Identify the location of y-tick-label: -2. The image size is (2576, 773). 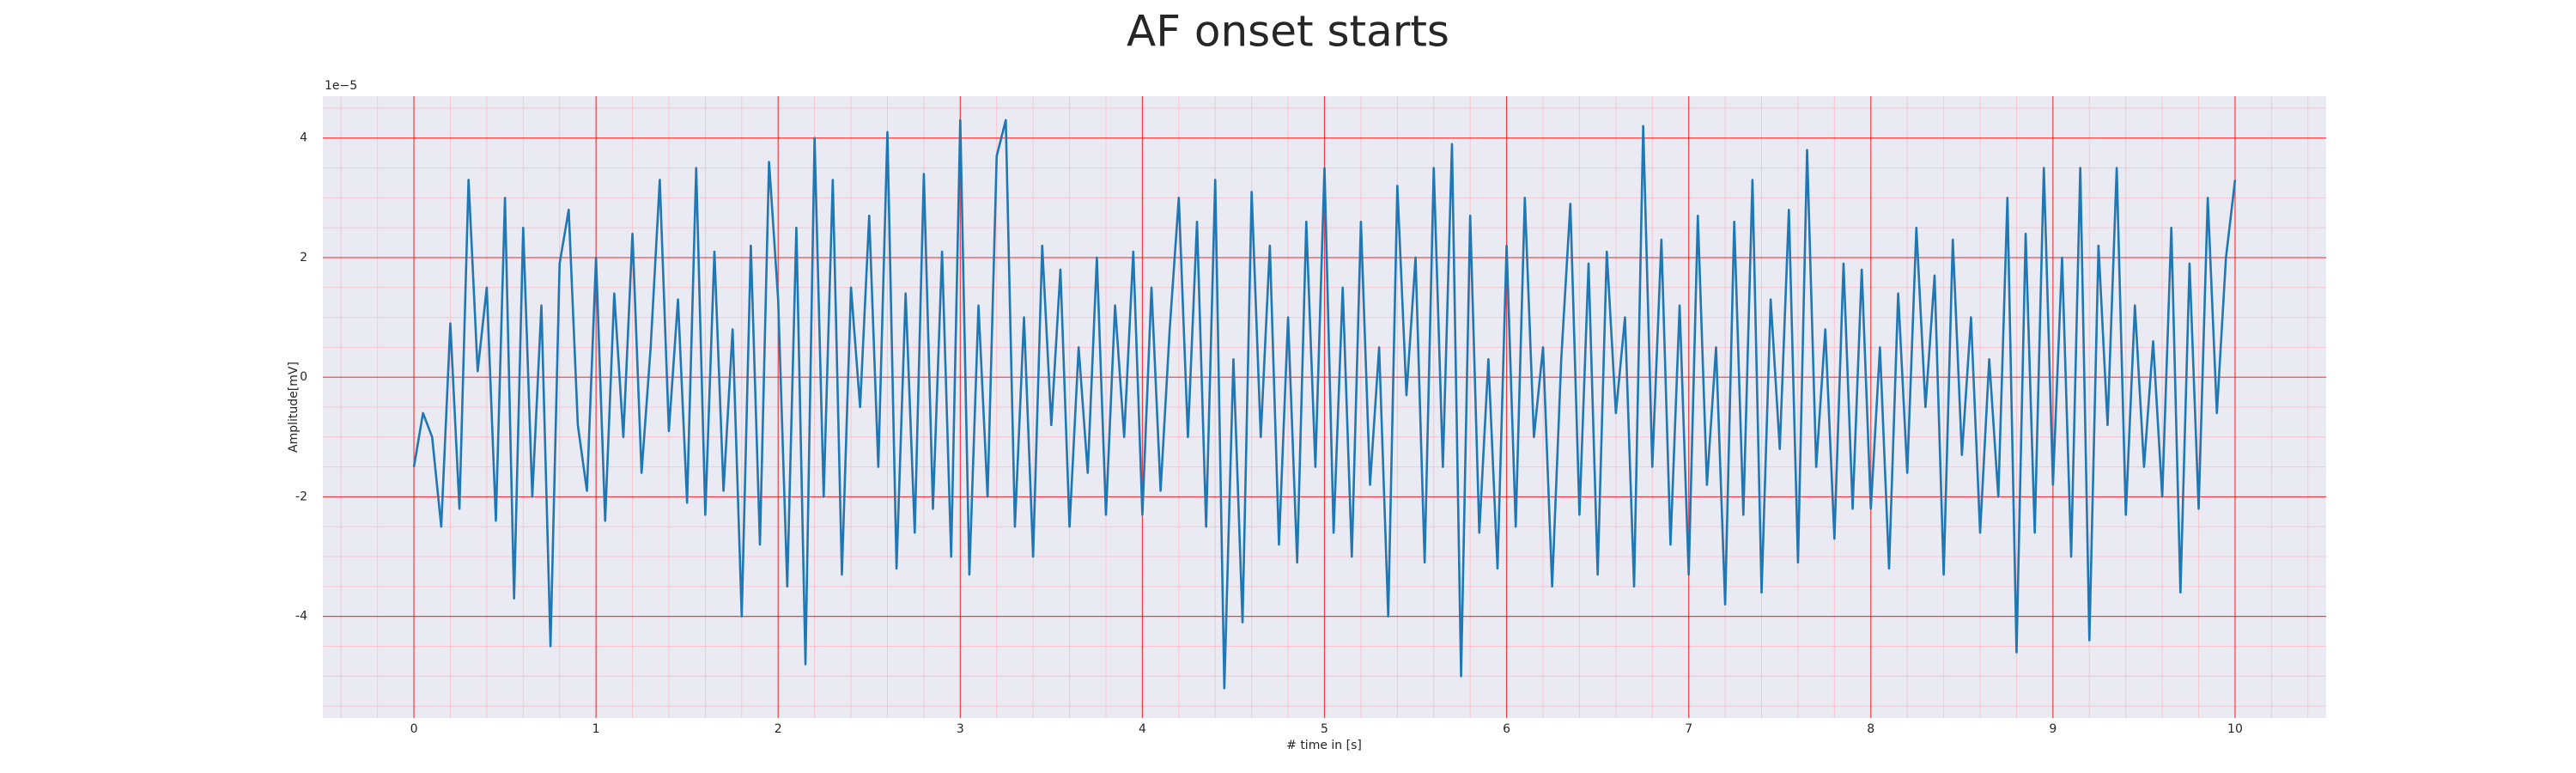
(301, 496).